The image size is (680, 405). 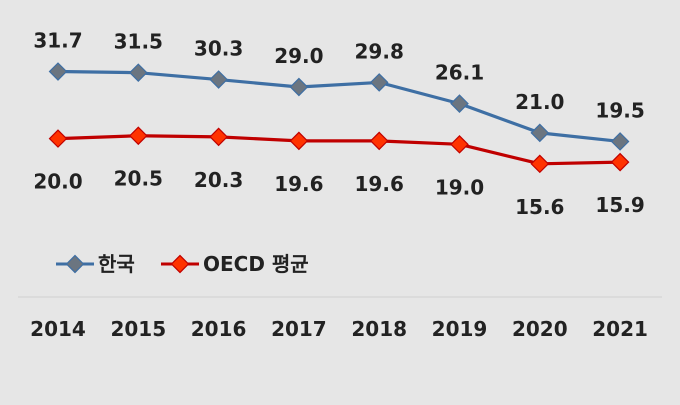 What do you see at coordinates (116, 264) in the screenshot?
I see `legend-label-korea: 한국` at bounding box center [116, 264].